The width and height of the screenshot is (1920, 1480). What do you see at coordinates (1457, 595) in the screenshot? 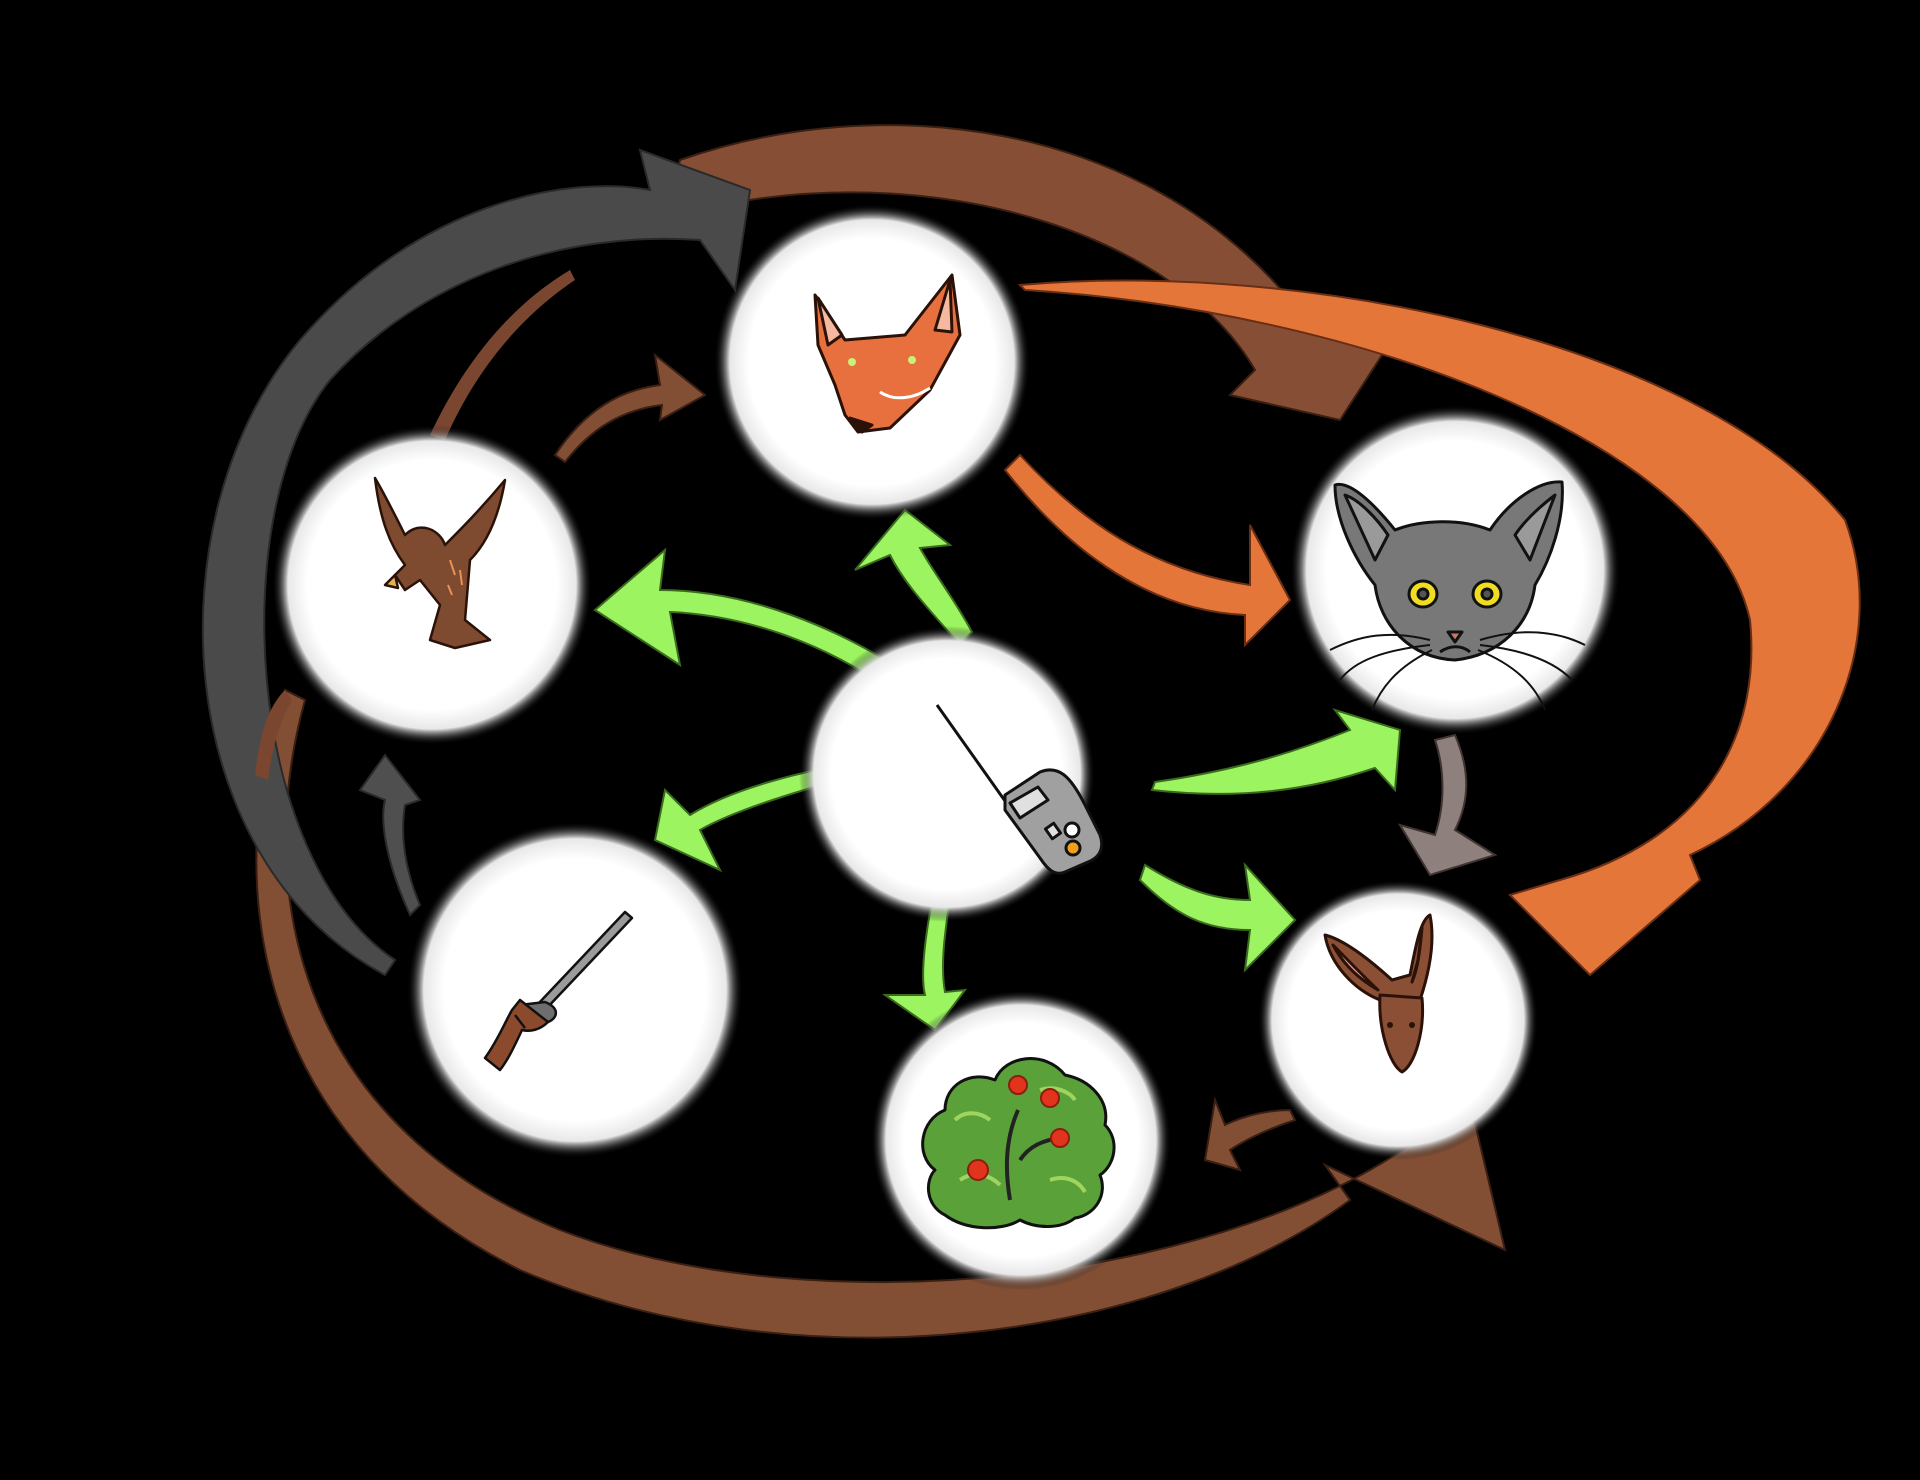
I see `cat-icon` at bounding box center [1457, 595].